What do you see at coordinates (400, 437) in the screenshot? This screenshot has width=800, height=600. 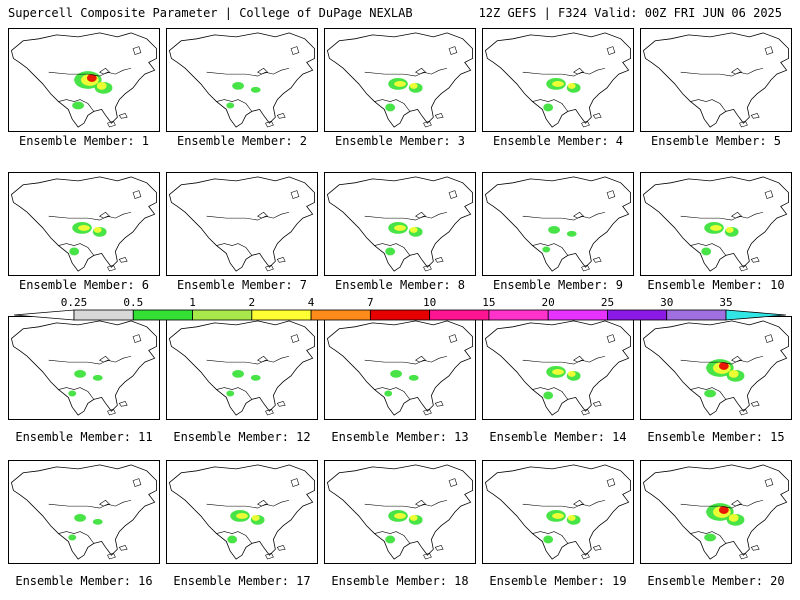 I see `member-label: Ensemble Member: 13` at bounding box center [400, 437].